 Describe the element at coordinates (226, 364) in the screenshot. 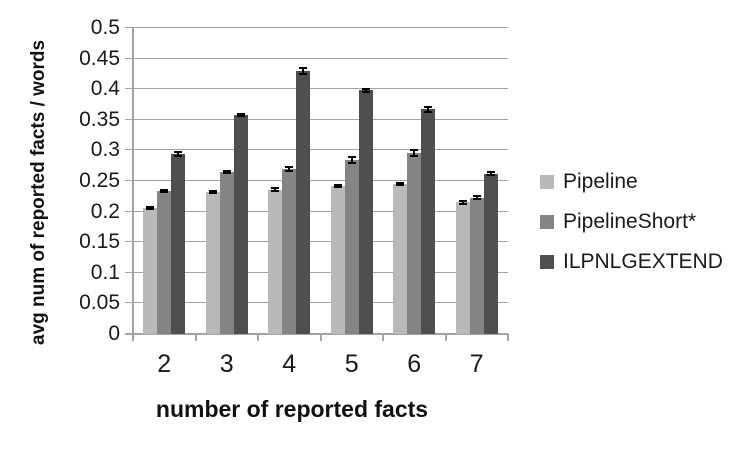

I see `x-tick-label: 3` at that location.